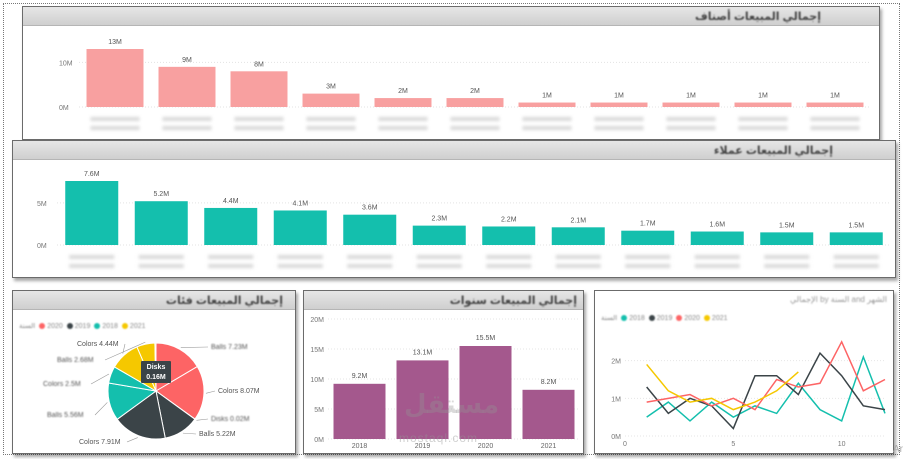 The width and height of the screenshot is (905, 459). What do you see at coordinates (317, 320) in the screenshot?
I see `y-tick-label: 20M` at bounding box center [317, 320].